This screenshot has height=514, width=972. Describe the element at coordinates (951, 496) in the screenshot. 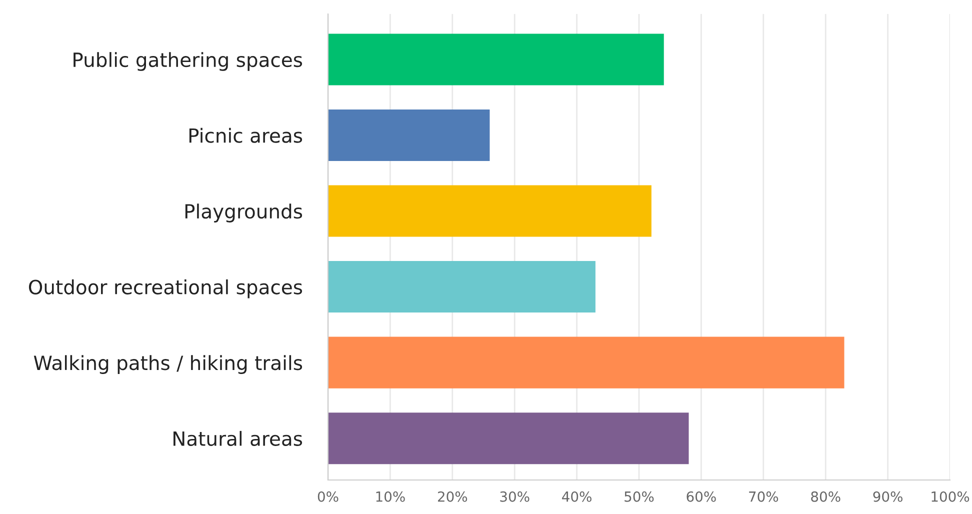

I see `x-tick-label: 100%` at that location.